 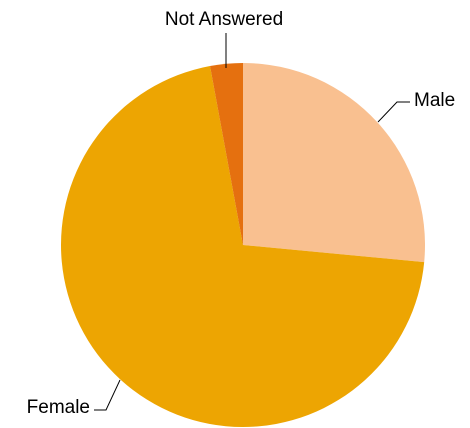 I want to click on pie-slice, so click(x=226, y=154).